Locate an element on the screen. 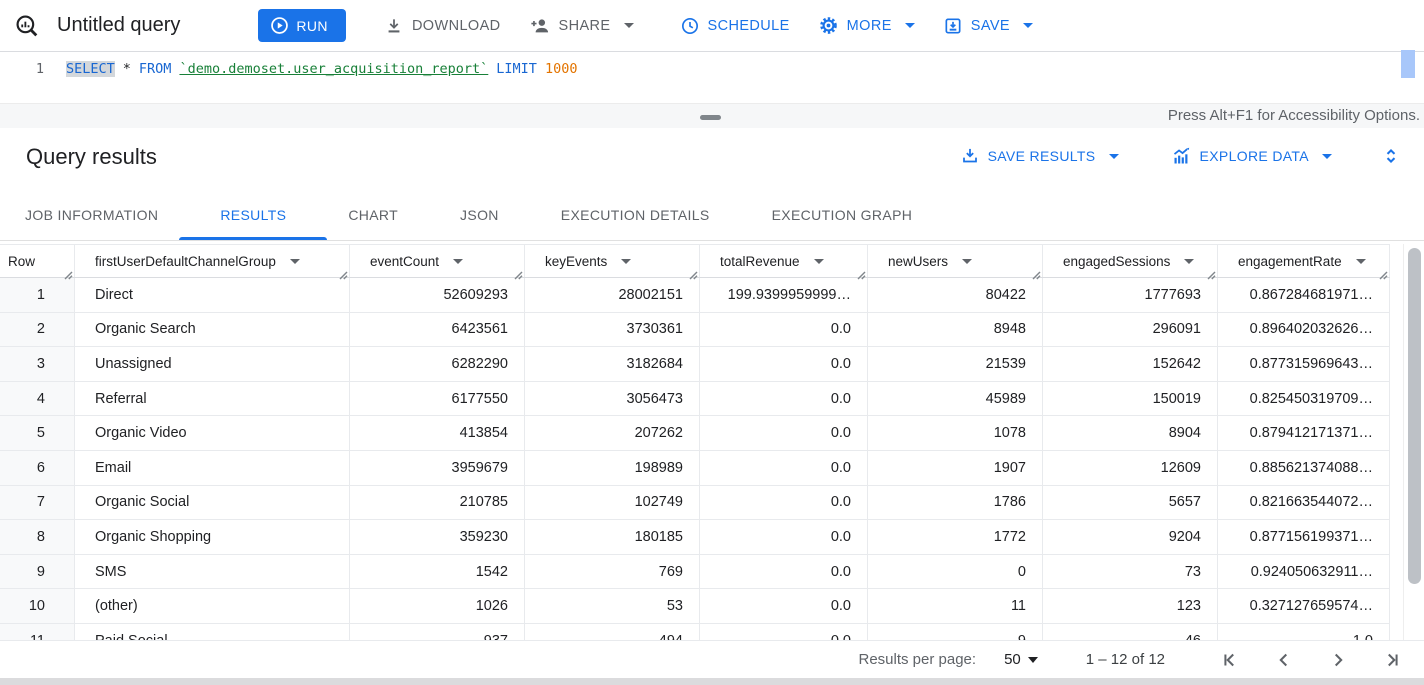 This screenshot has height=685, width=1424. cell-firstuserdefaultchannelgroup: Email is located at coordinates (212, 467).